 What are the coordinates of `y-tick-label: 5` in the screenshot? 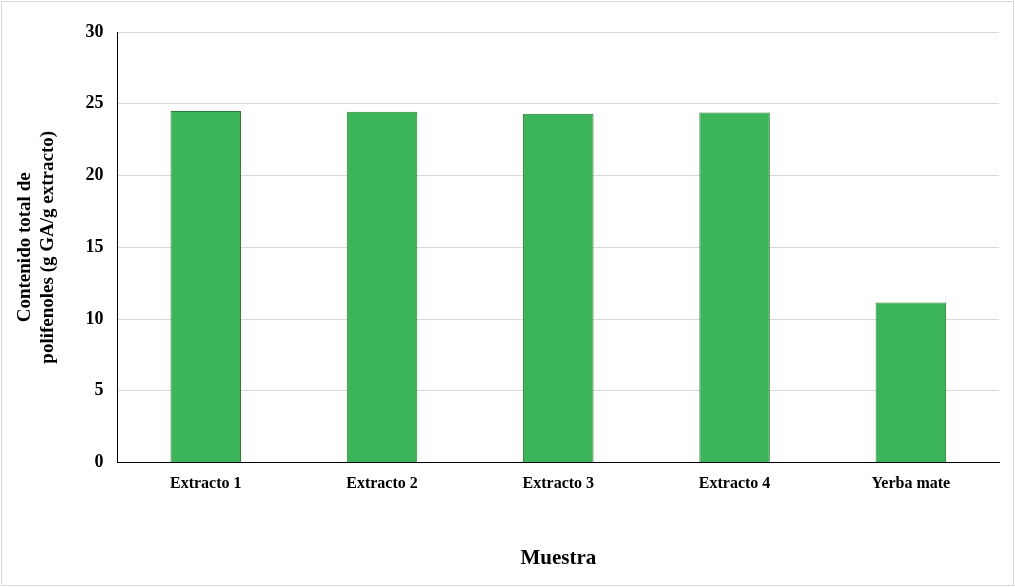 It's located at (99, 389).